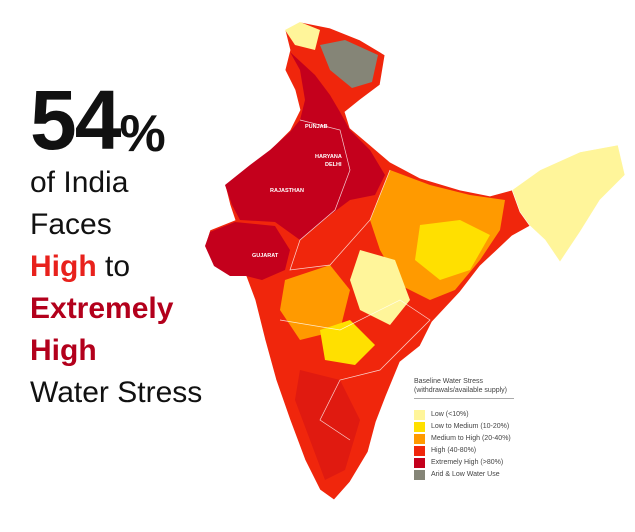  Describe the element at coordinates (79, 182) in the screenshot. I see `headline-line: of India` at that location.